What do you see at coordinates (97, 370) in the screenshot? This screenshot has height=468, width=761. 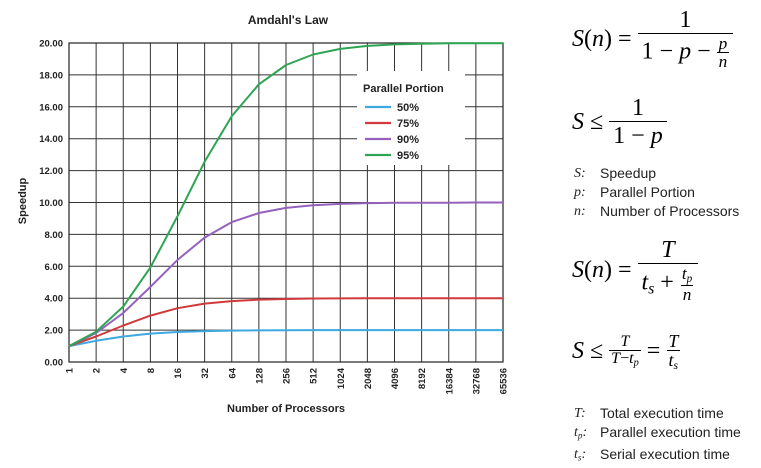 I see `x-tick-label: 2` at bounding box center [97, 370].